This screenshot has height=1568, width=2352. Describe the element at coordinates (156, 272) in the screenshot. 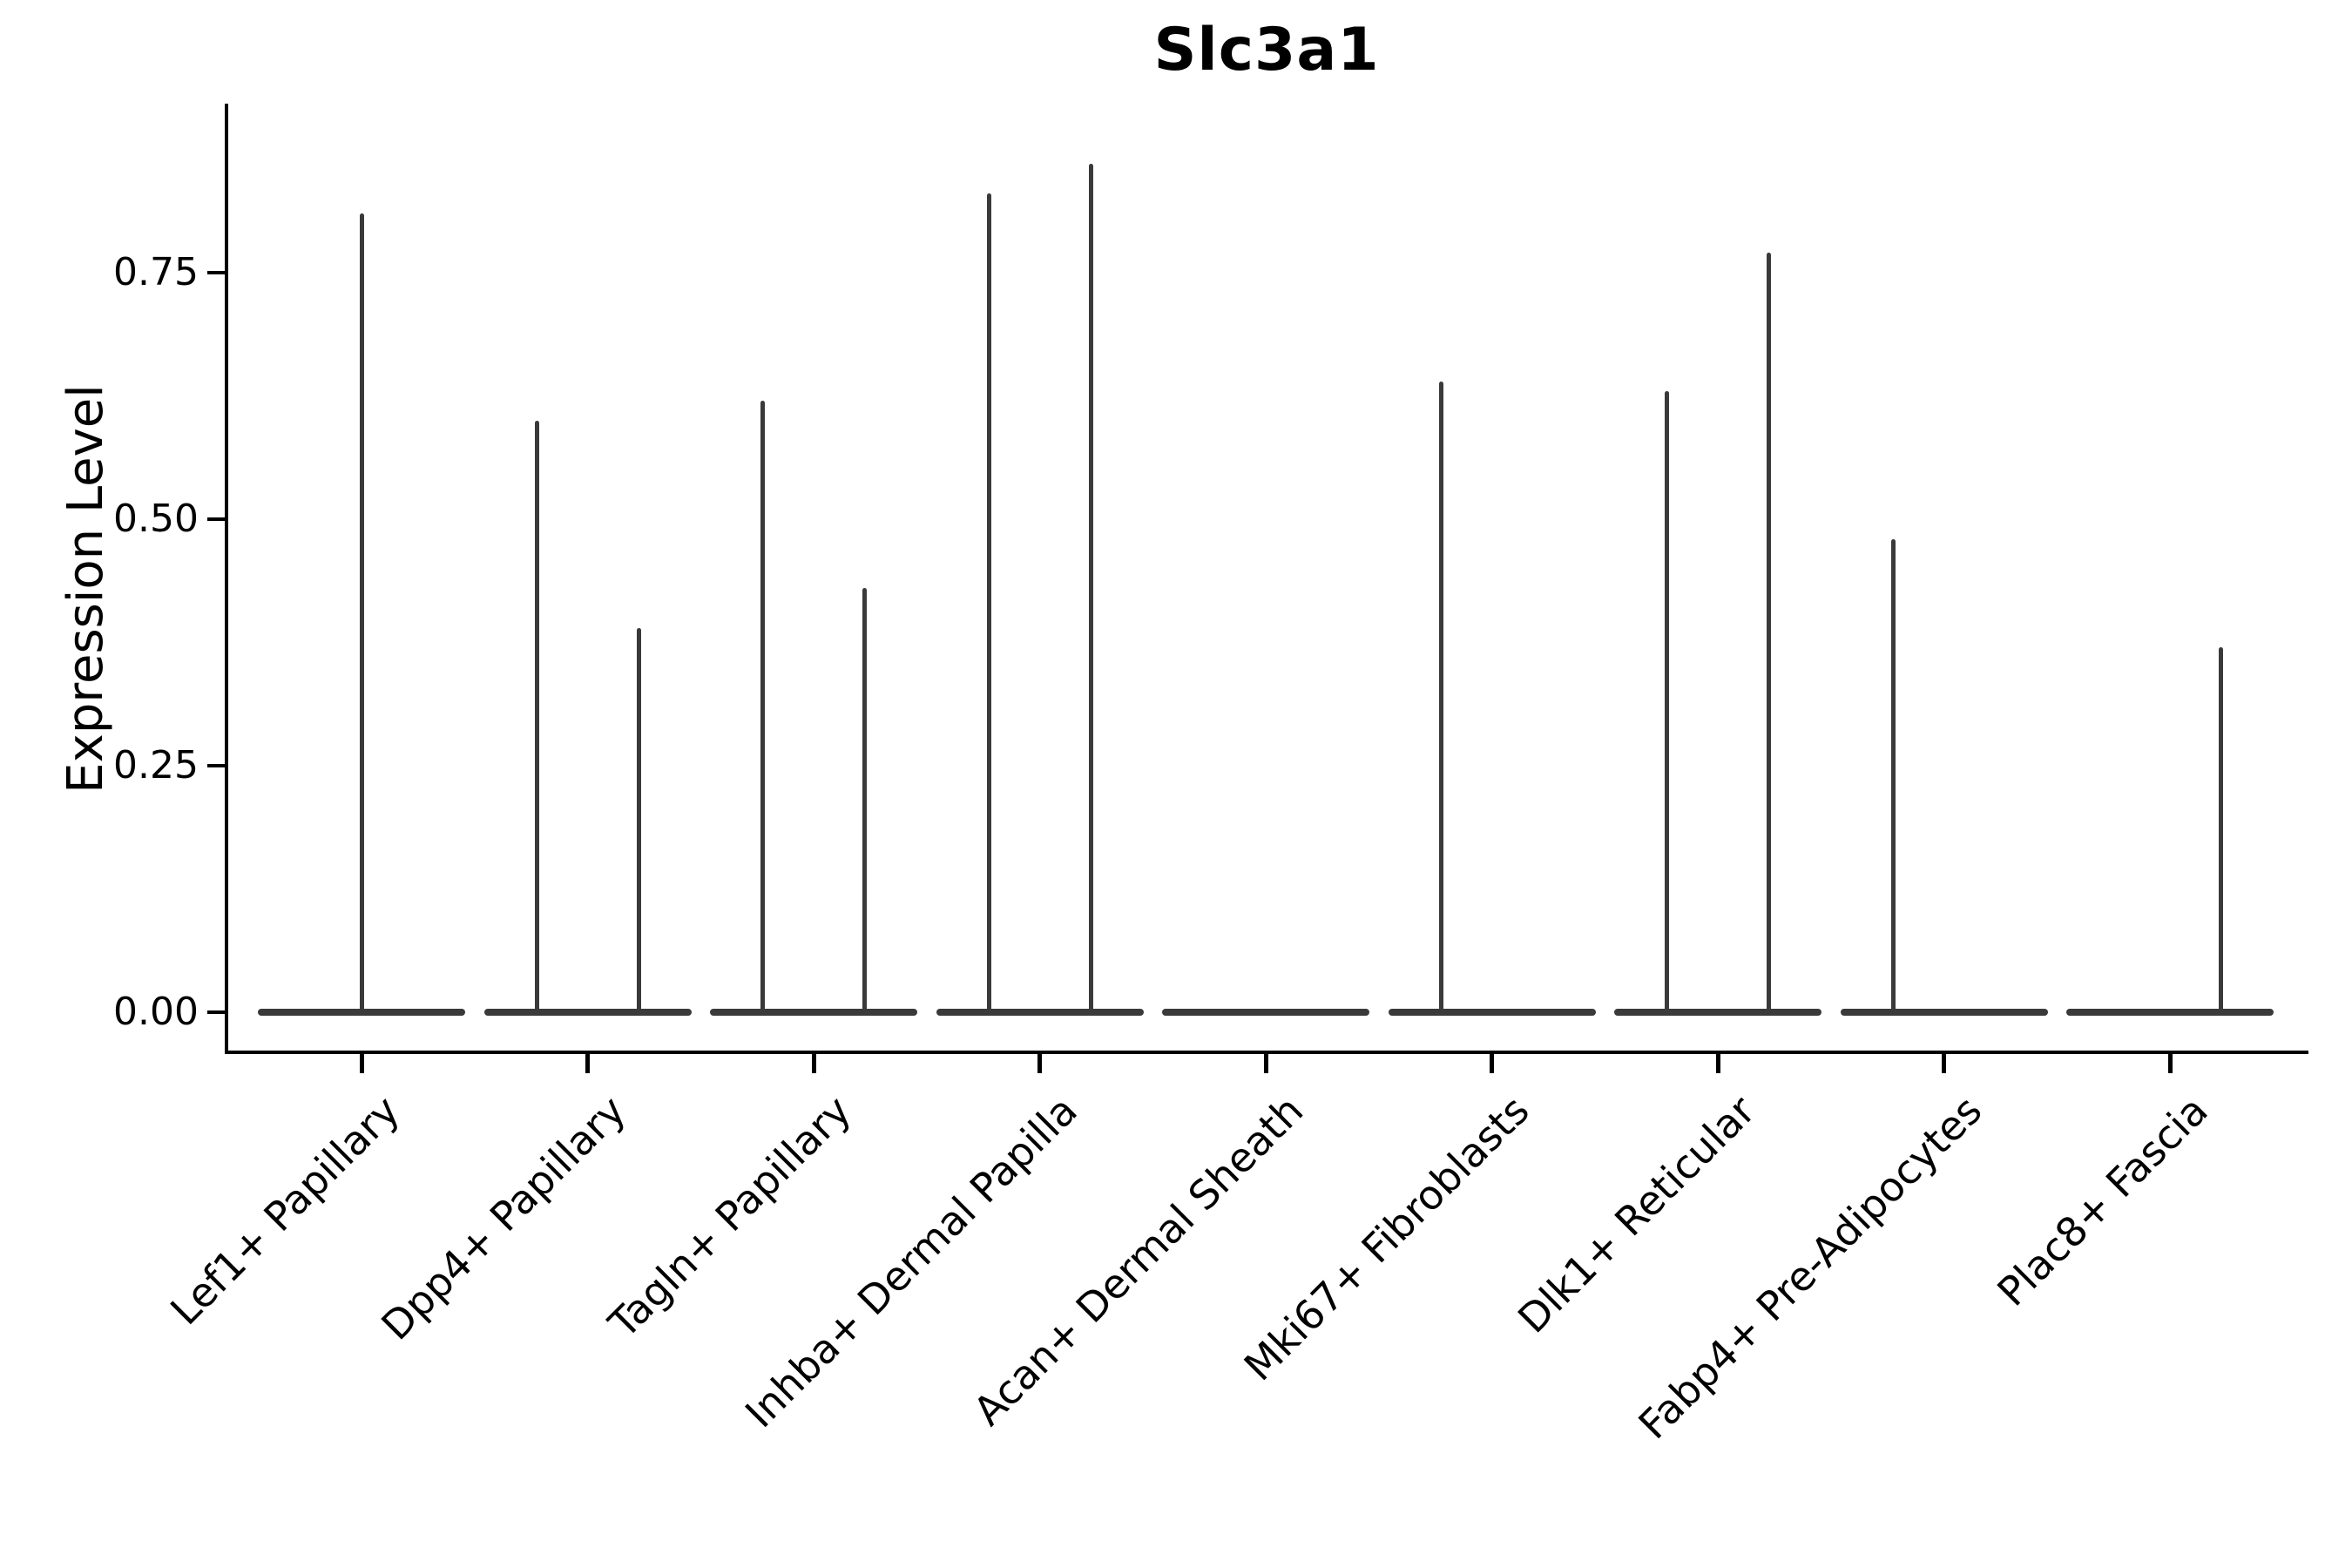

I see `y-tick-label: 0.75` at that location.